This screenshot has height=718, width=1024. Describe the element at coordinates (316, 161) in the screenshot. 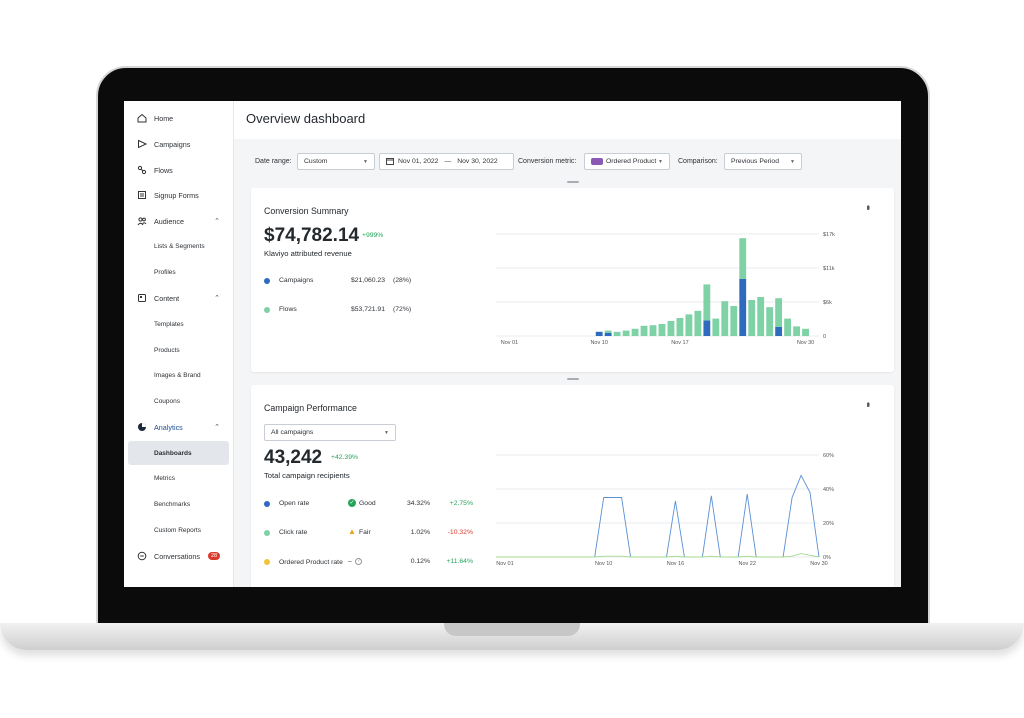

I see `date-range-value: Custom` at that location.